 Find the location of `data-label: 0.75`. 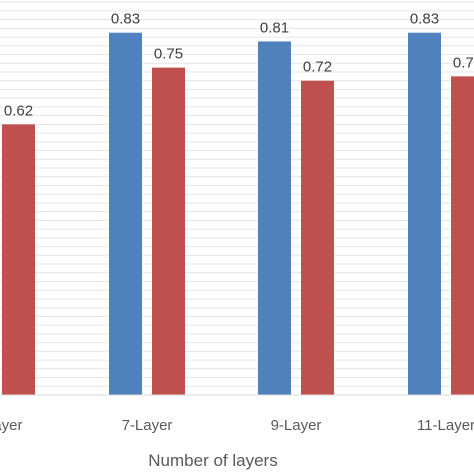

data-label: 0.75 is located at coordinates (168, 54).